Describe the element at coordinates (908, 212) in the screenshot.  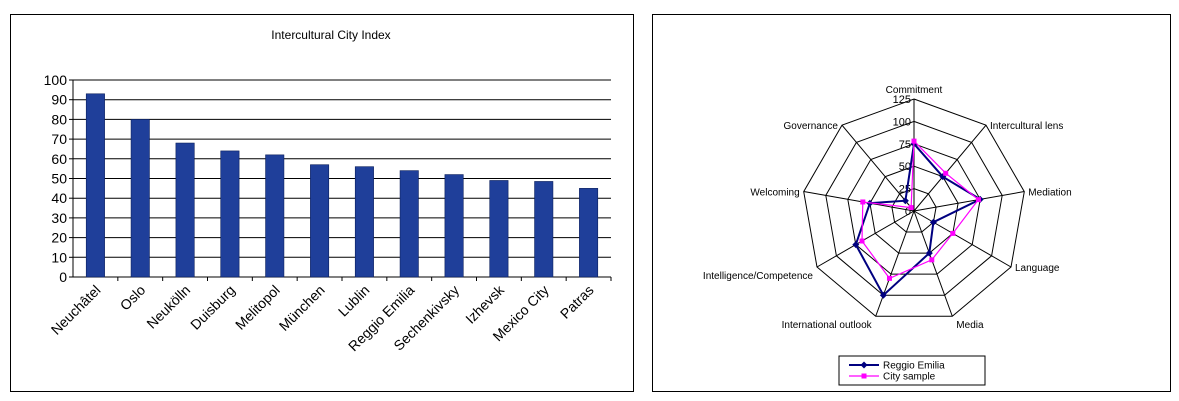
I see `radar-rtick-label: 0` at that location.